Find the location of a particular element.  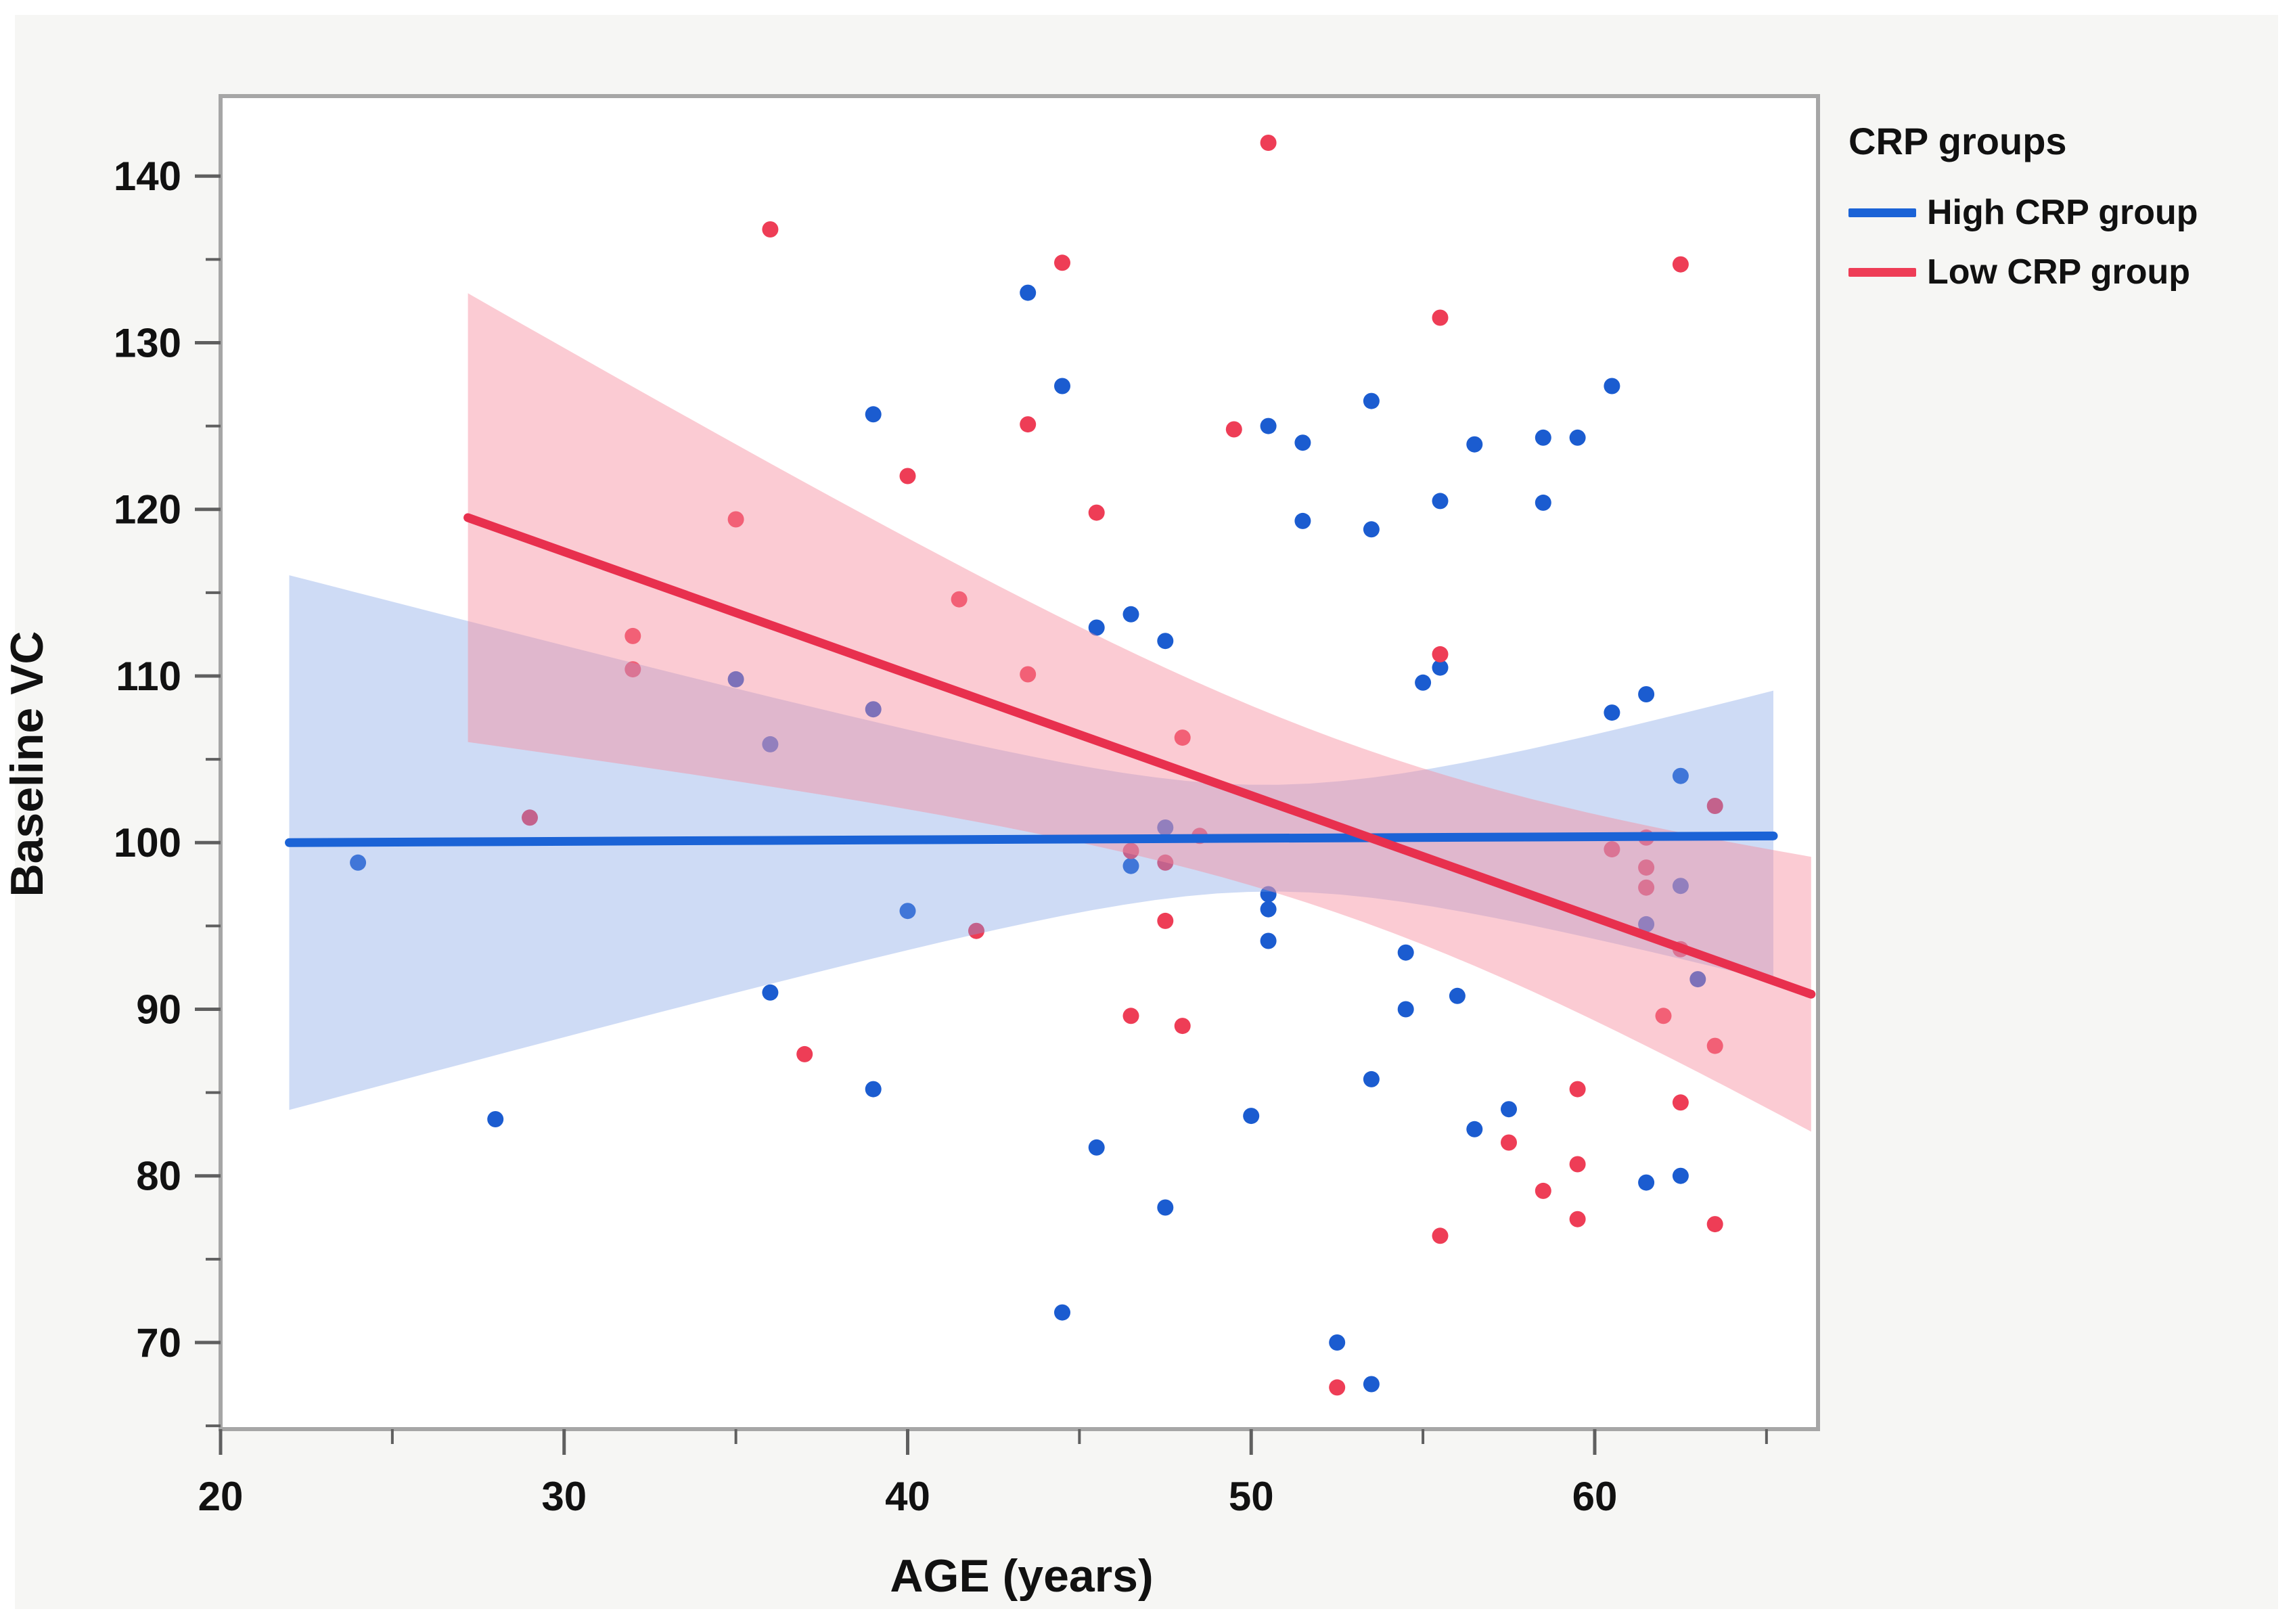

x-tick-label: 60 is located at coordinates (1595, 1496).